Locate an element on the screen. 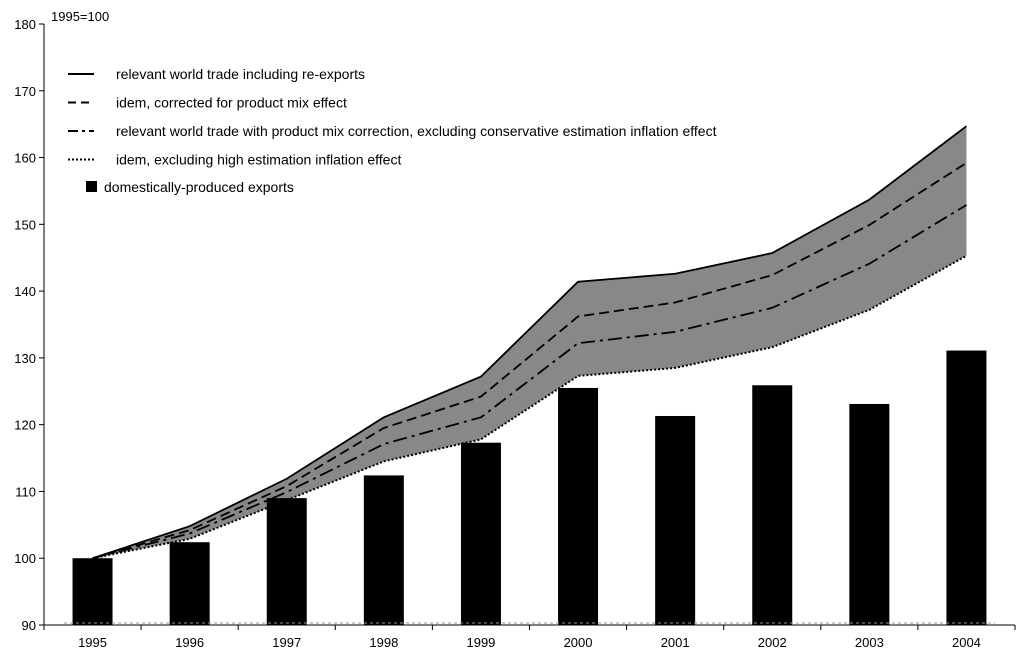 This screenshot has width=1017, height=664. bar-2002 is located at coordinates (772, 505).